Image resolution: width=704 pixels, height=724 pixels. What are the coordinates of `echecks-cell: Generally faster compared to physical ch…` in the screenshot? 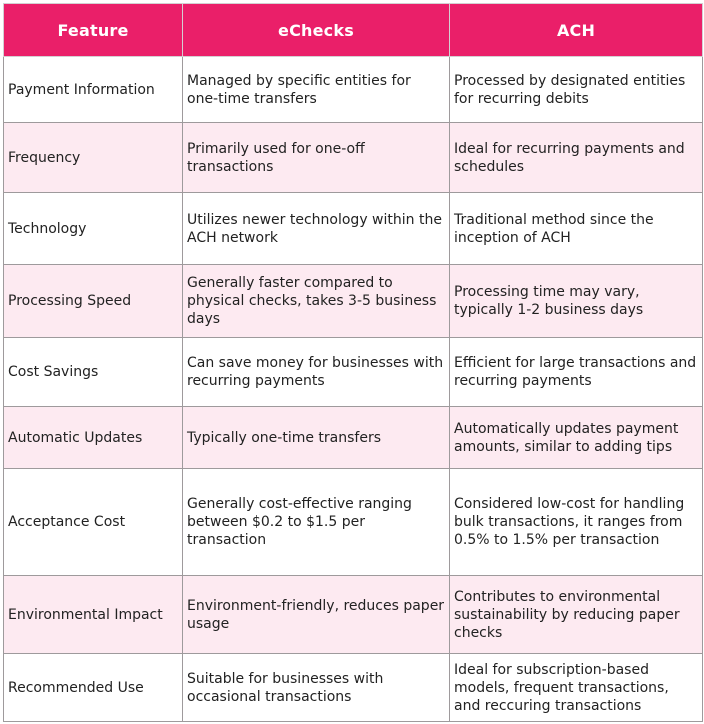 It's located at (316, 301).